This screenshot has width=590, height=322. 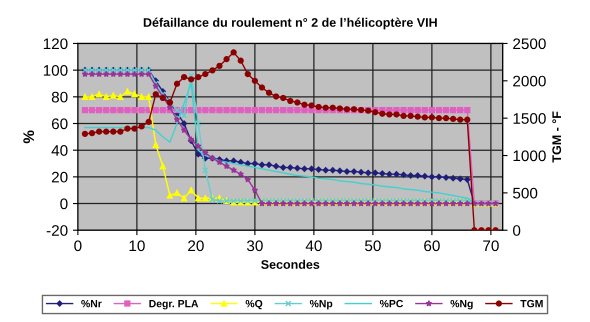 What do you see at coordinates (173, 305) in the screenshot?
I see `legend-label: Degr. PLA` at bounding box center [173, 305].